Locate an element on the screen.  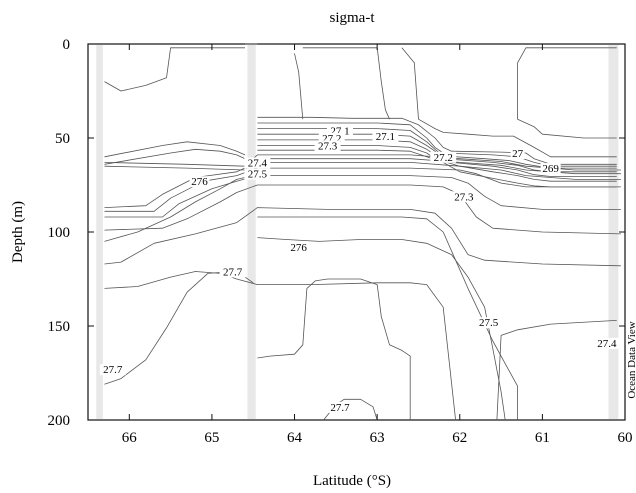
y-tick-label: 200 is located at coordinates (59, 421).